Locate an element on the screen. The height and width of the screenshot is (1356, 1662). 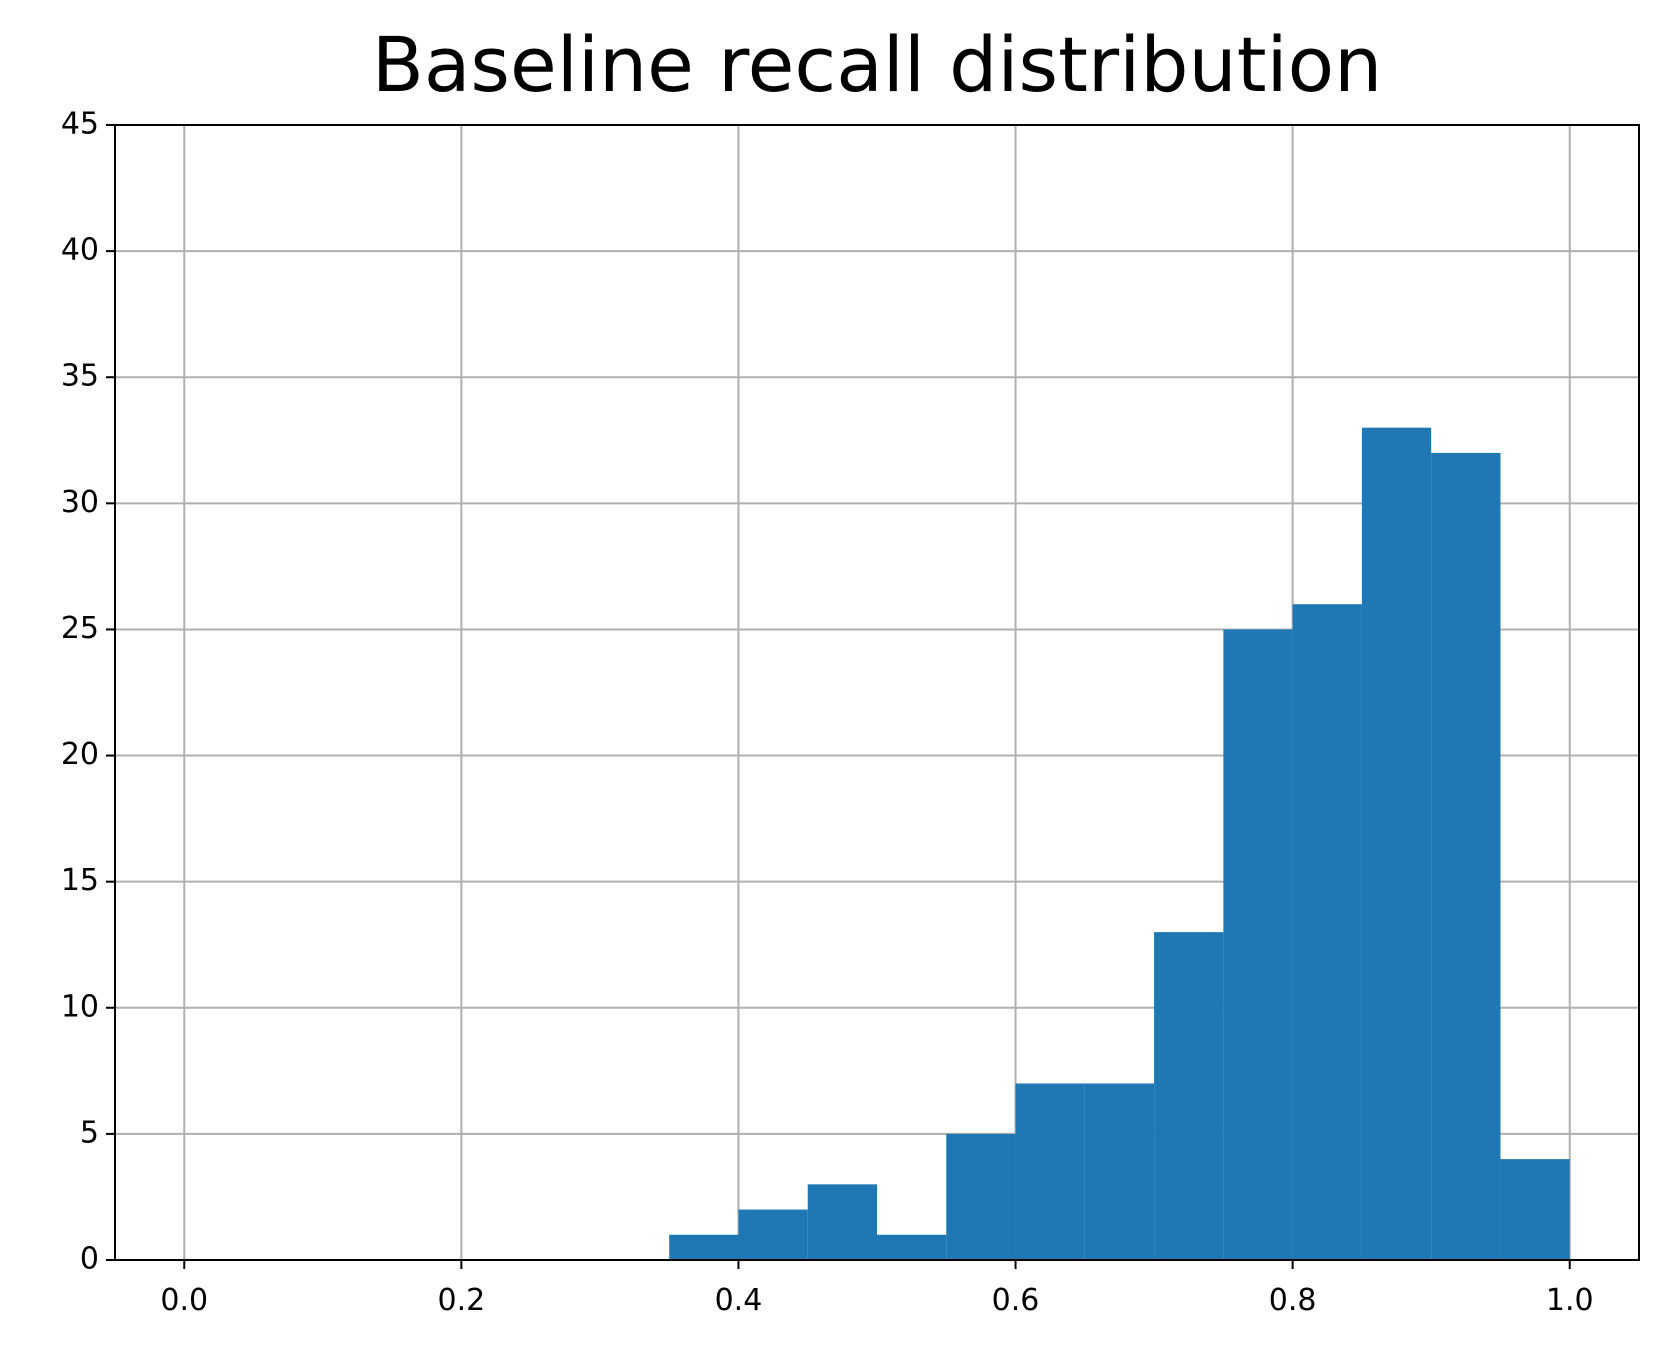
x-tick-label: 0.0 is located at coordinates (184, 1300).